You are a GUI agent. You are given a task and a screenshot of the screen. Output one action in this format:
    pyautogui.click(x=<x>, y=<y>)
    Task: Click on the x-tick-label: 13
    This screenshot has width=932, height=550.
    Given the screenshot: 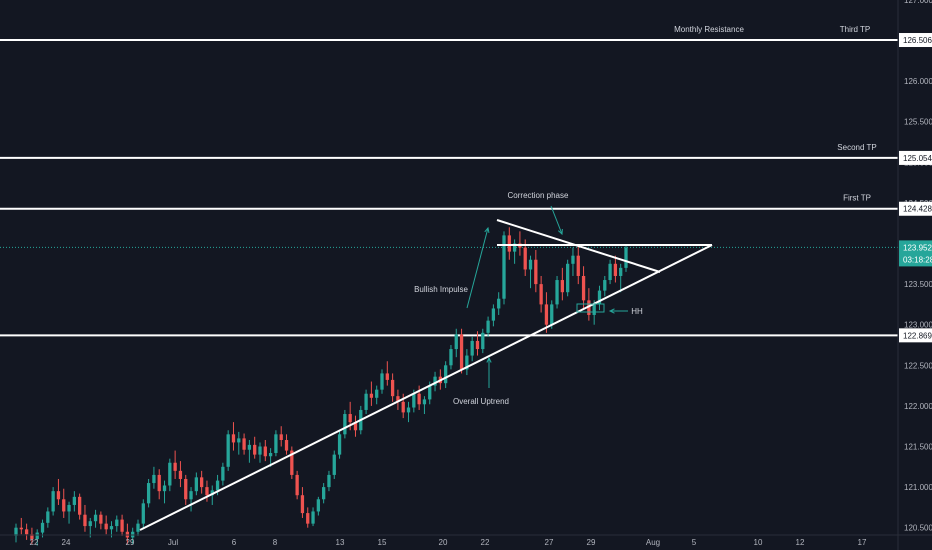 What is the action you would take?
    pyautogui.click(x=340, y=542)
    